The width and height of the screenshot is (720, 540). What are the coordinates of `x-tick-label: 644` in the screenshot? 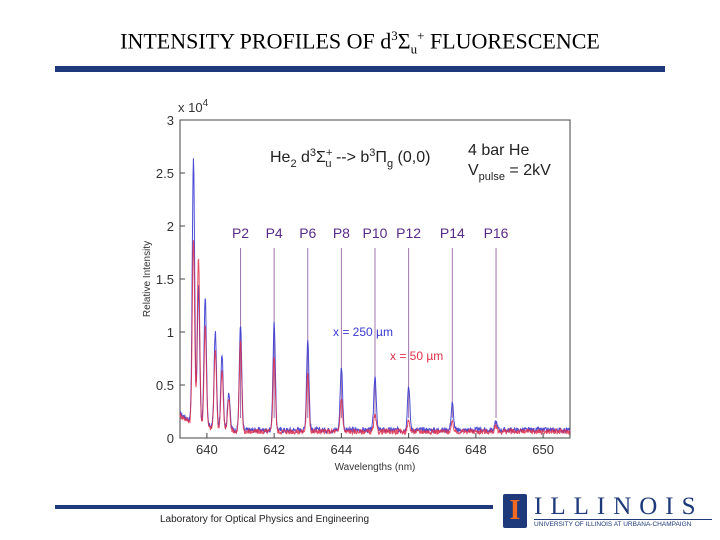 It's located at (342, 449).